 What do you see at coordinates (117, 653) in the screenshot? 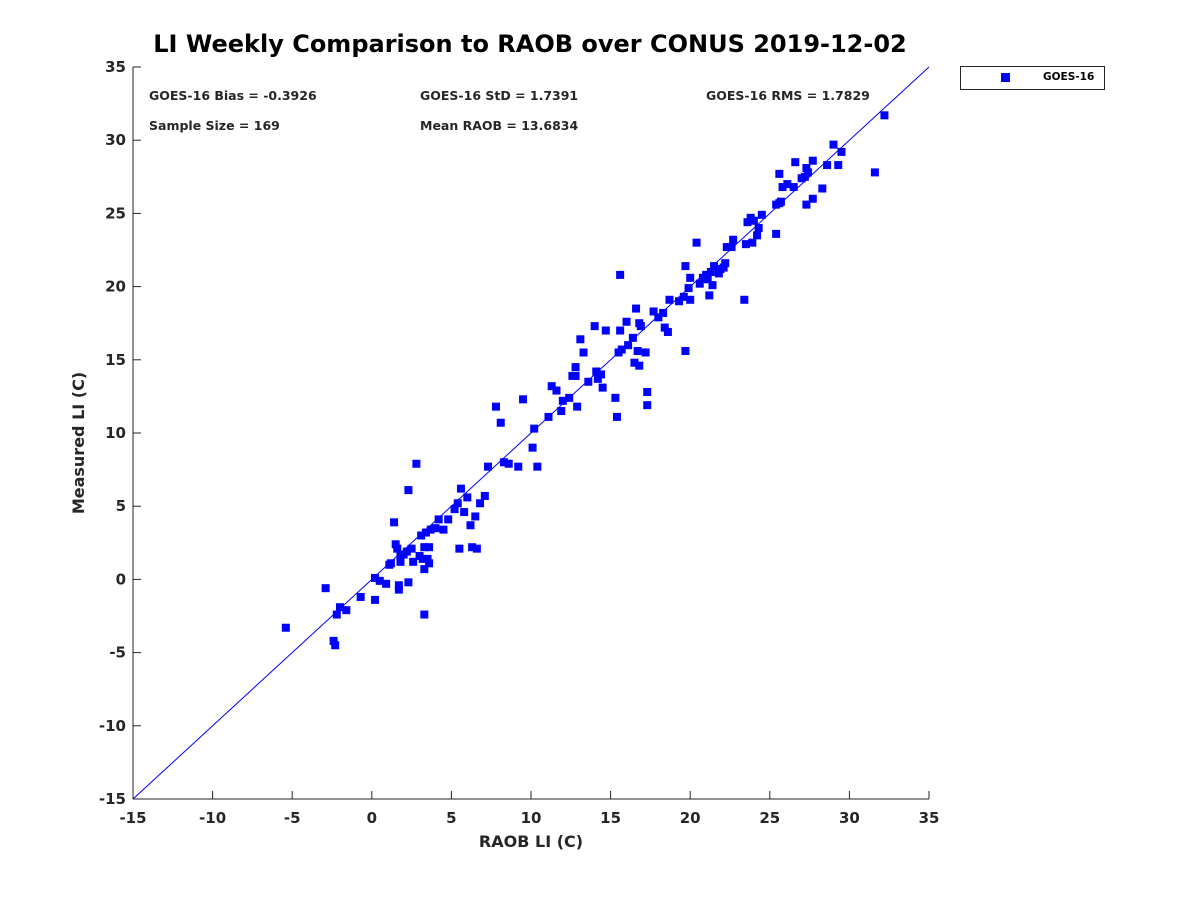
I see `y-tick-label: -5` at bounding box center [117, 653].